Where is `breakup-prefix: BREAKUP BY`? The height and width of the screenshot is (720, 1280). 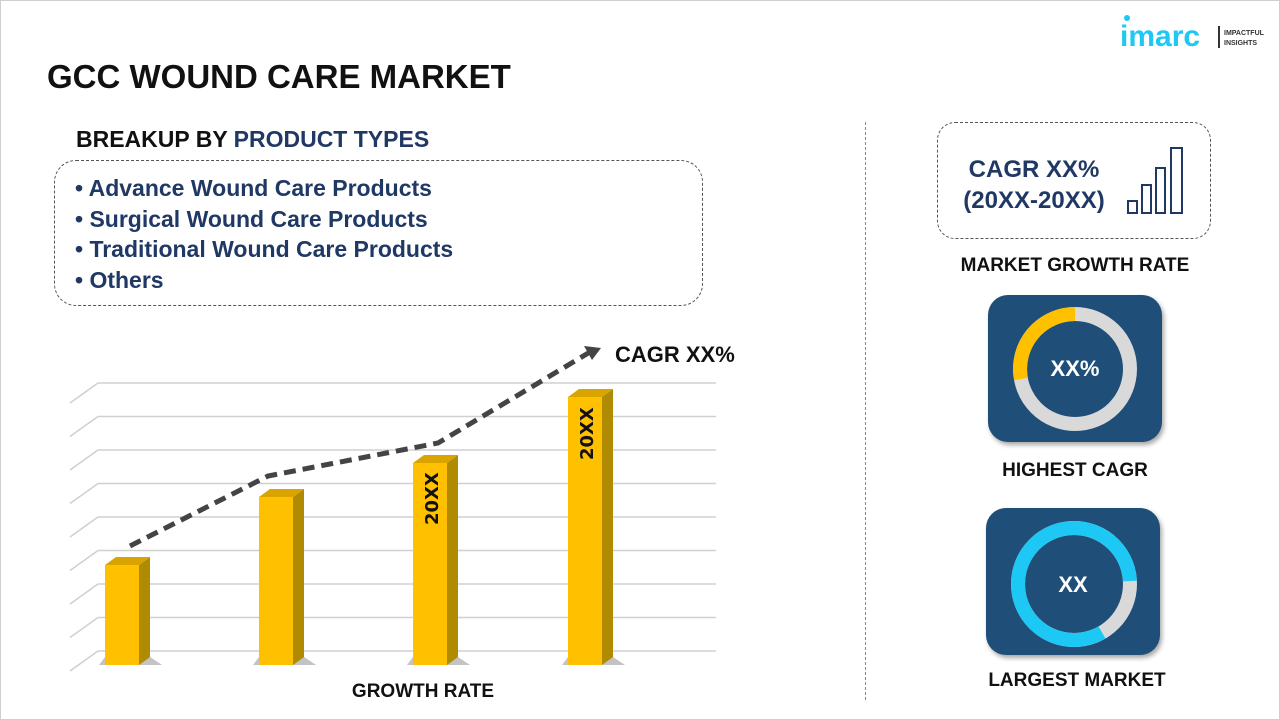
breakup-prefix: BREAKUP BY is located at coordinates (155, 139).